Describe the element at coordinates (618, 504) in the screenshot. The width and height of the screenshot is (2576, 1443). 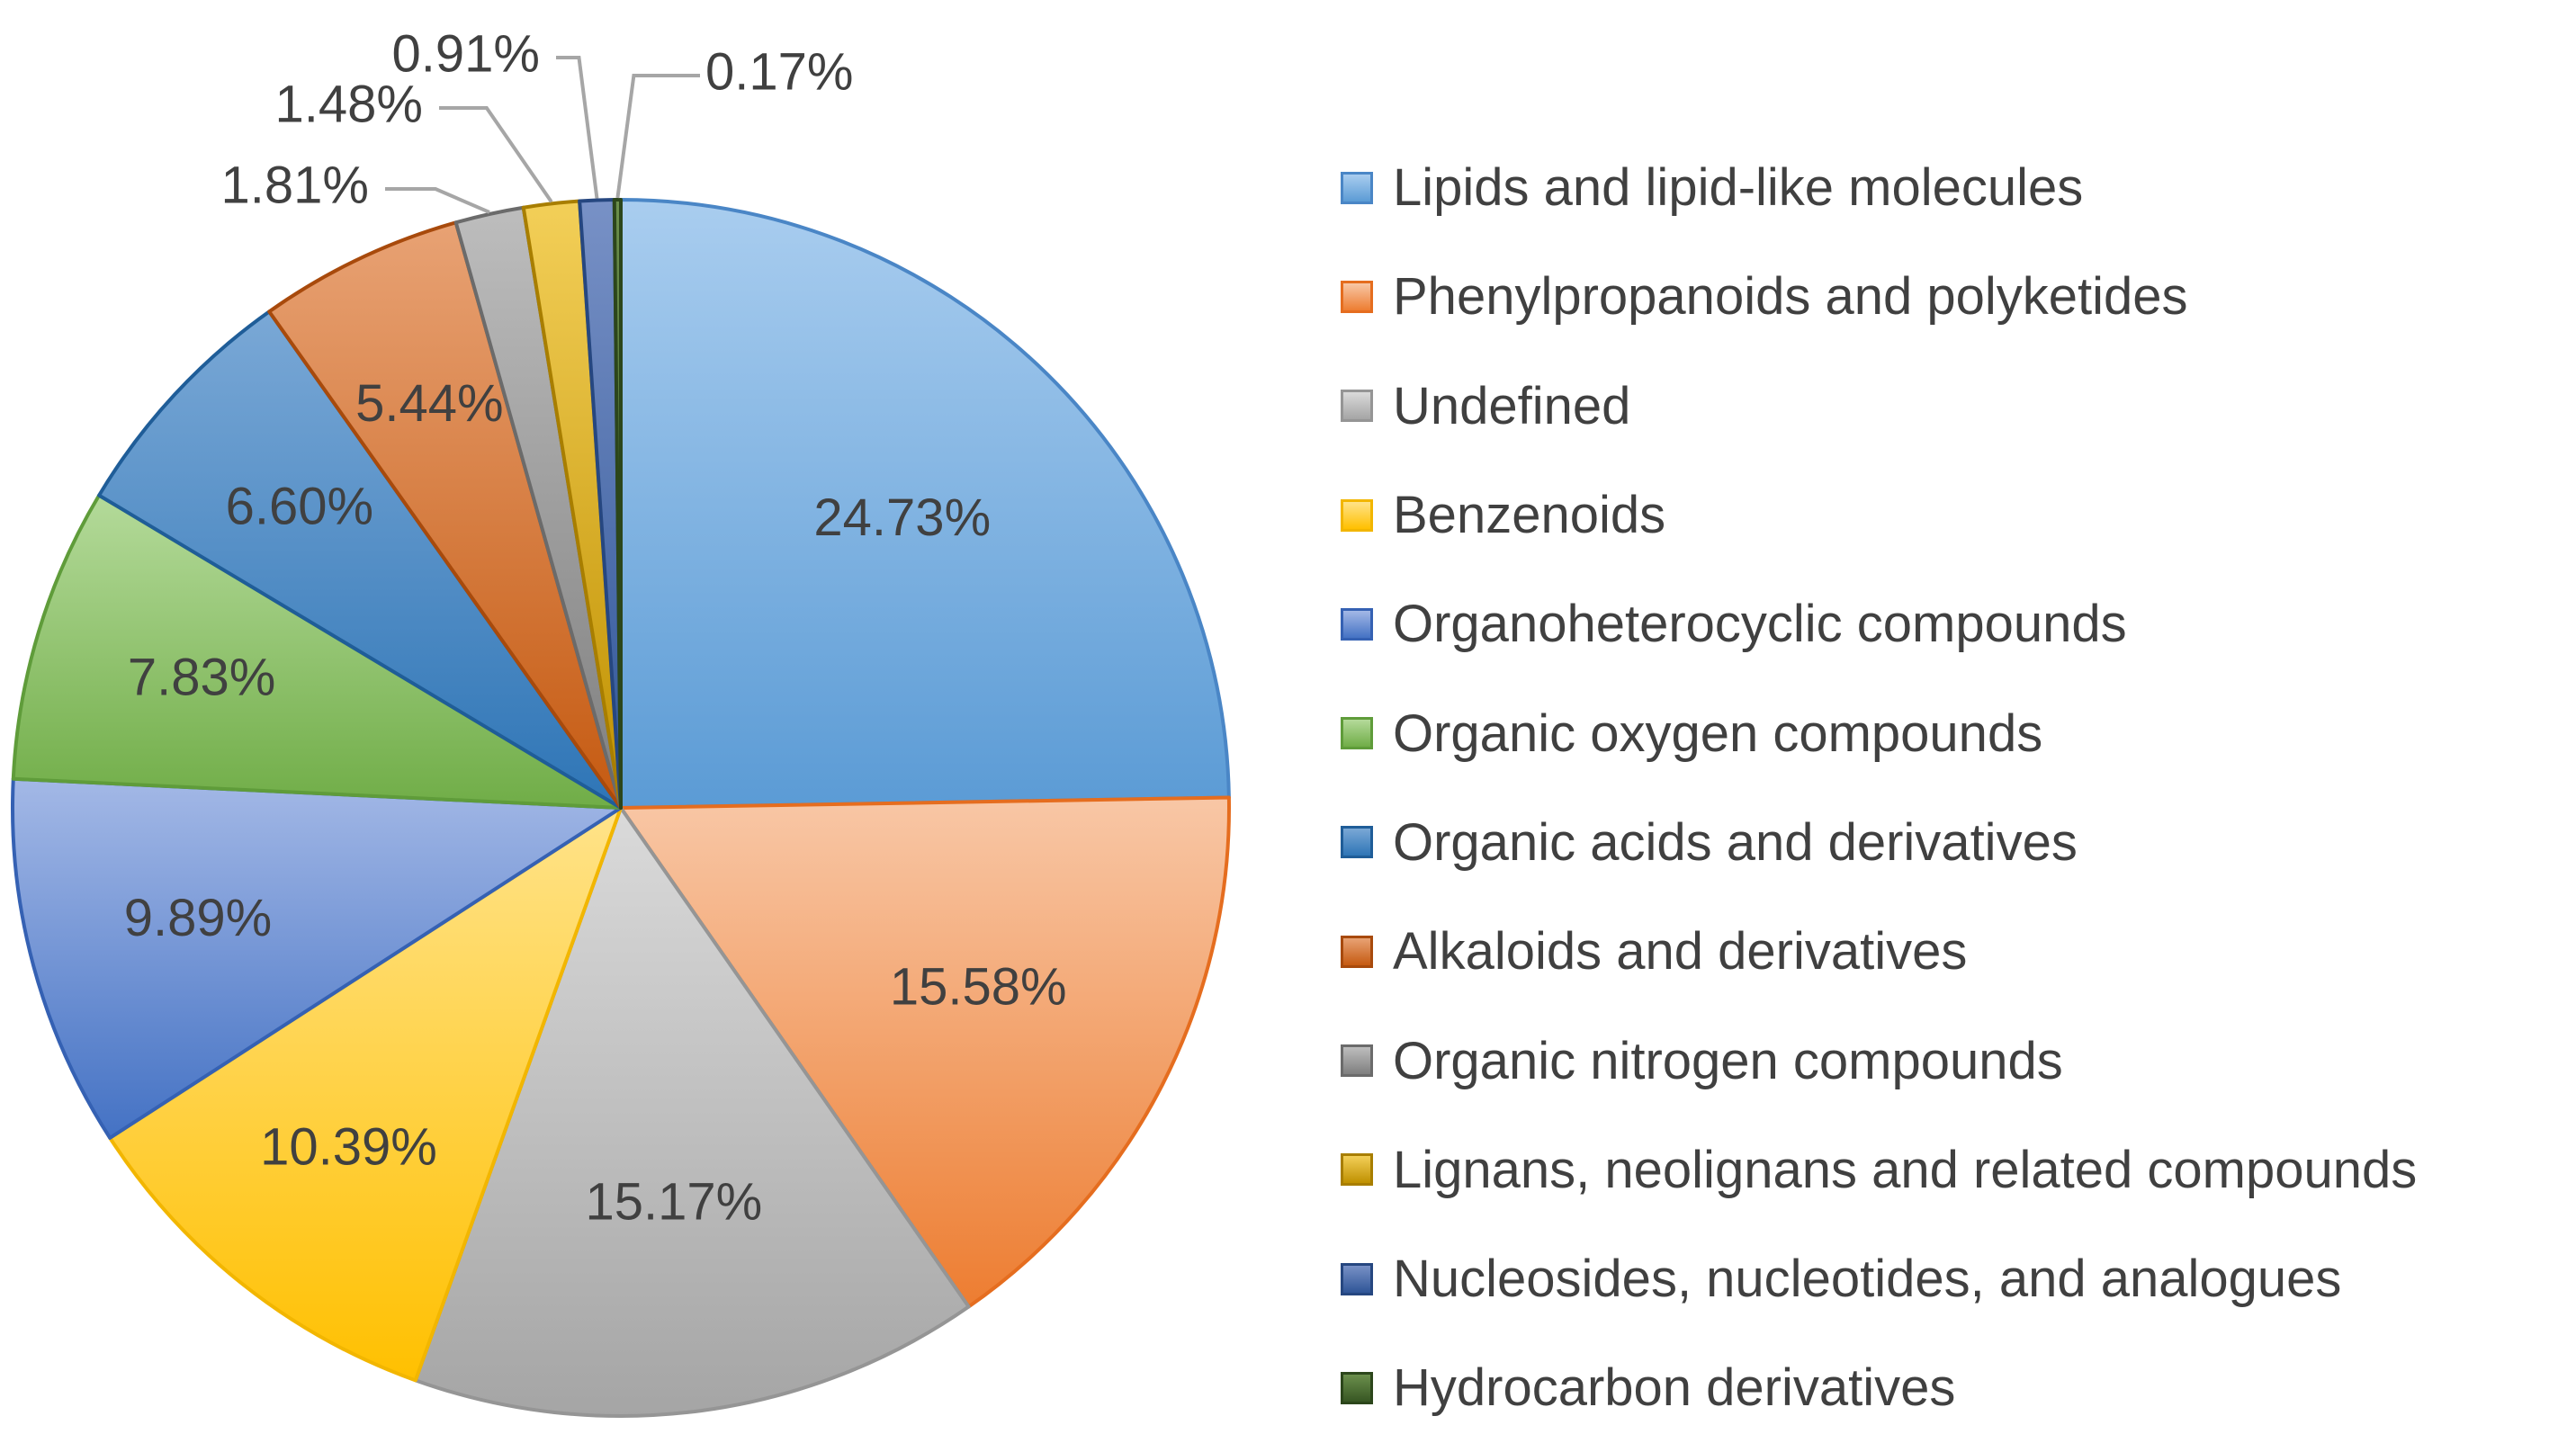
I see `slice-hydrocarbon-derivatives` at that location.